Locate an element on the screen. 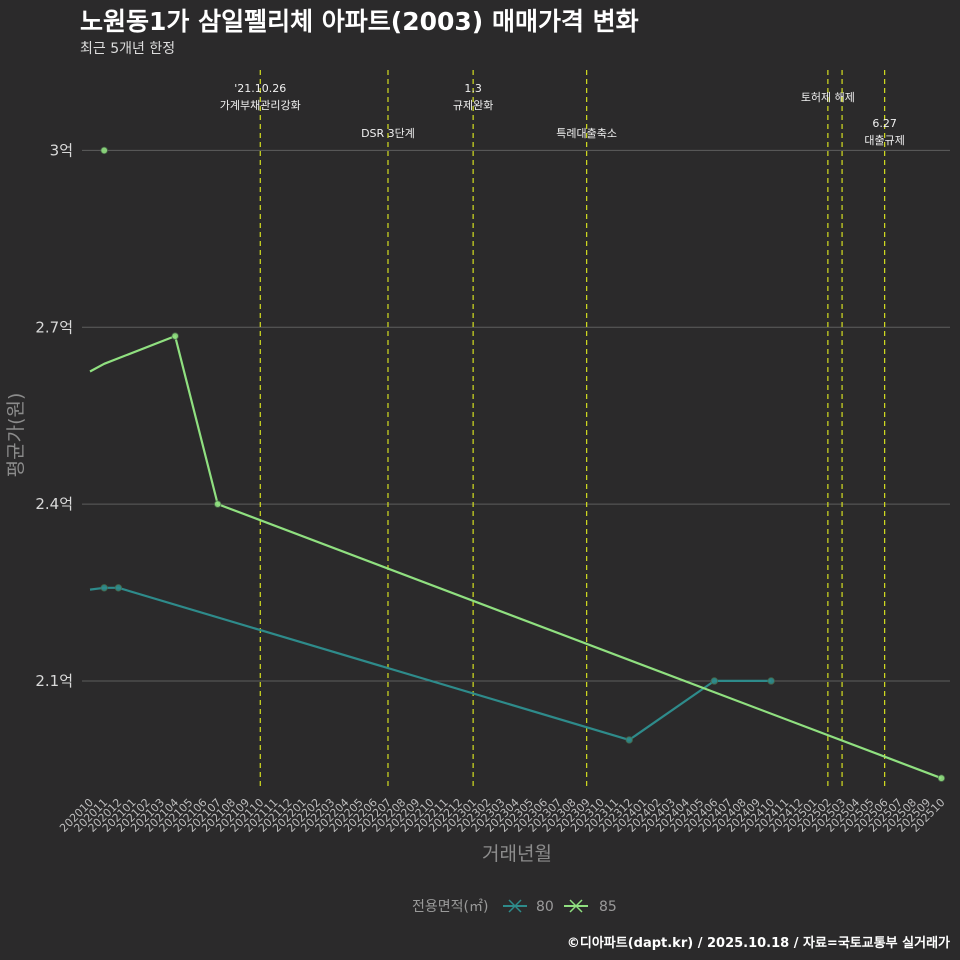 The image size is (960, 960). event-label: 가계부채관리강화 is located at coordinates (260, 105).